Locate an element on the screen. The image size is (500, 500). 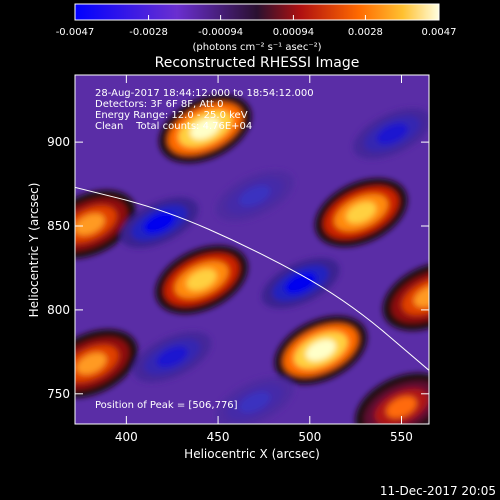
colorbar-tick-label: 0.00094 is located at coordinates (293, 32).